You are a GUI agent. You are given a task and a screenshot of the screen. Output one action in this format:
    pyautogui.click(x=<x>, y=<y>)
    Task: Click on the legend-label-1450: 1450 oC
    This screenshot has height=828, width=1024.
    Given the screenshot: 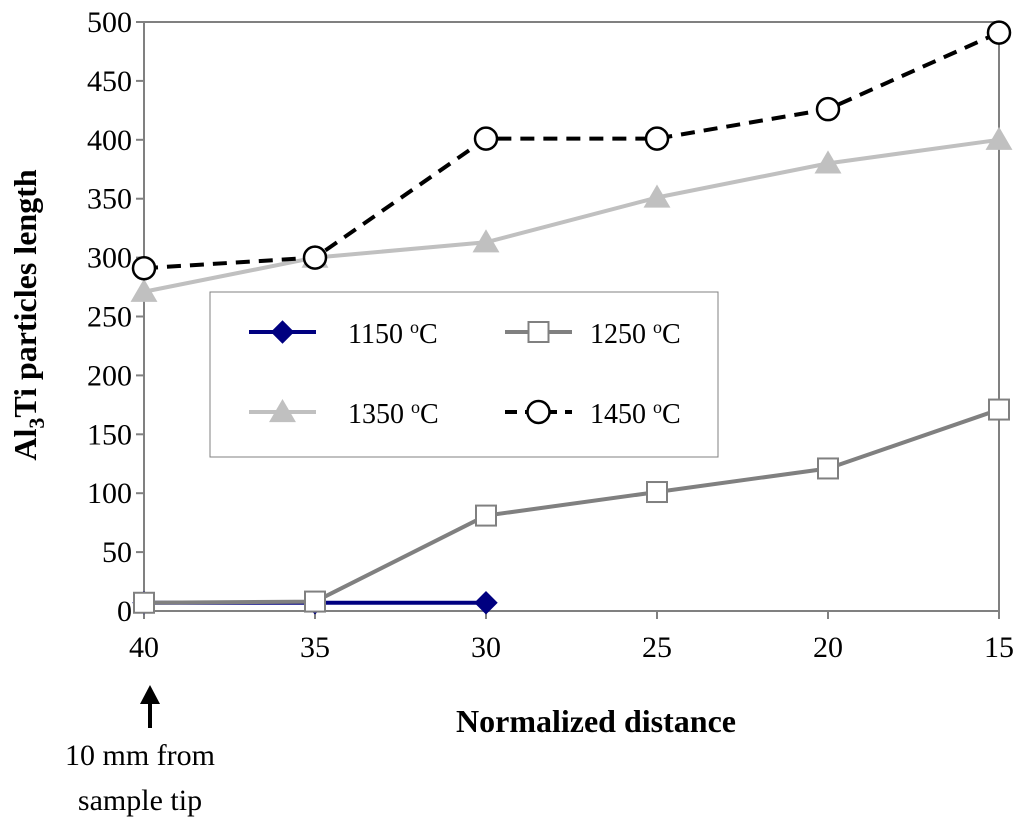 What is the action you would take?
    pyautogui.click(x=635, y=413)
    